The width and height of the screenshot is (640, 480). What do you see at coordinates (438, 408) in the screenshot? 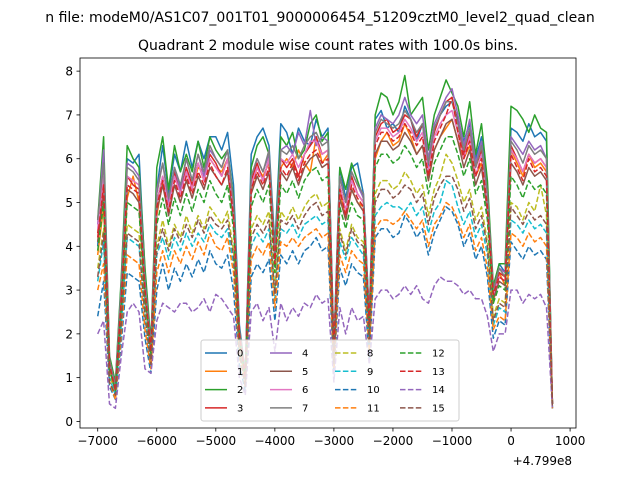
I see `legend-label-15: 15` at bounding box center [438, 408].